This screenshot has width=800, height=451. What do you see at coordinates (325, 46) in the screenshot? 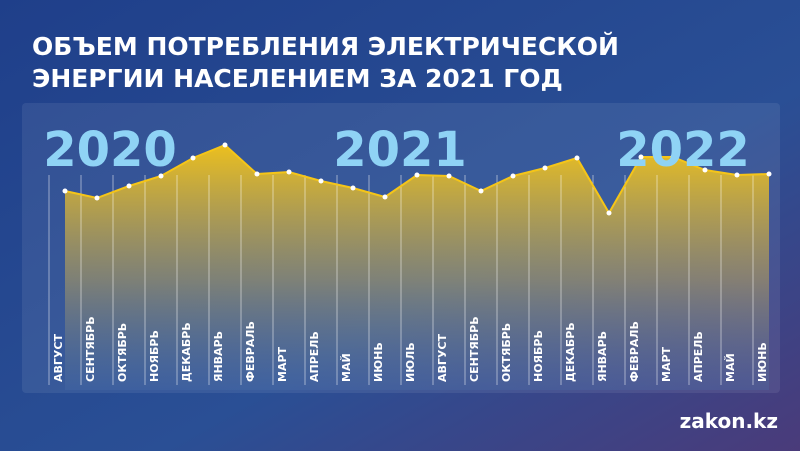
I see `title-line: ОБЪЕМ ПОТРЕБЛЕНИЯ ЭЛЕКТРИЧЕСКОЙ` at bounding box center [325, 46].